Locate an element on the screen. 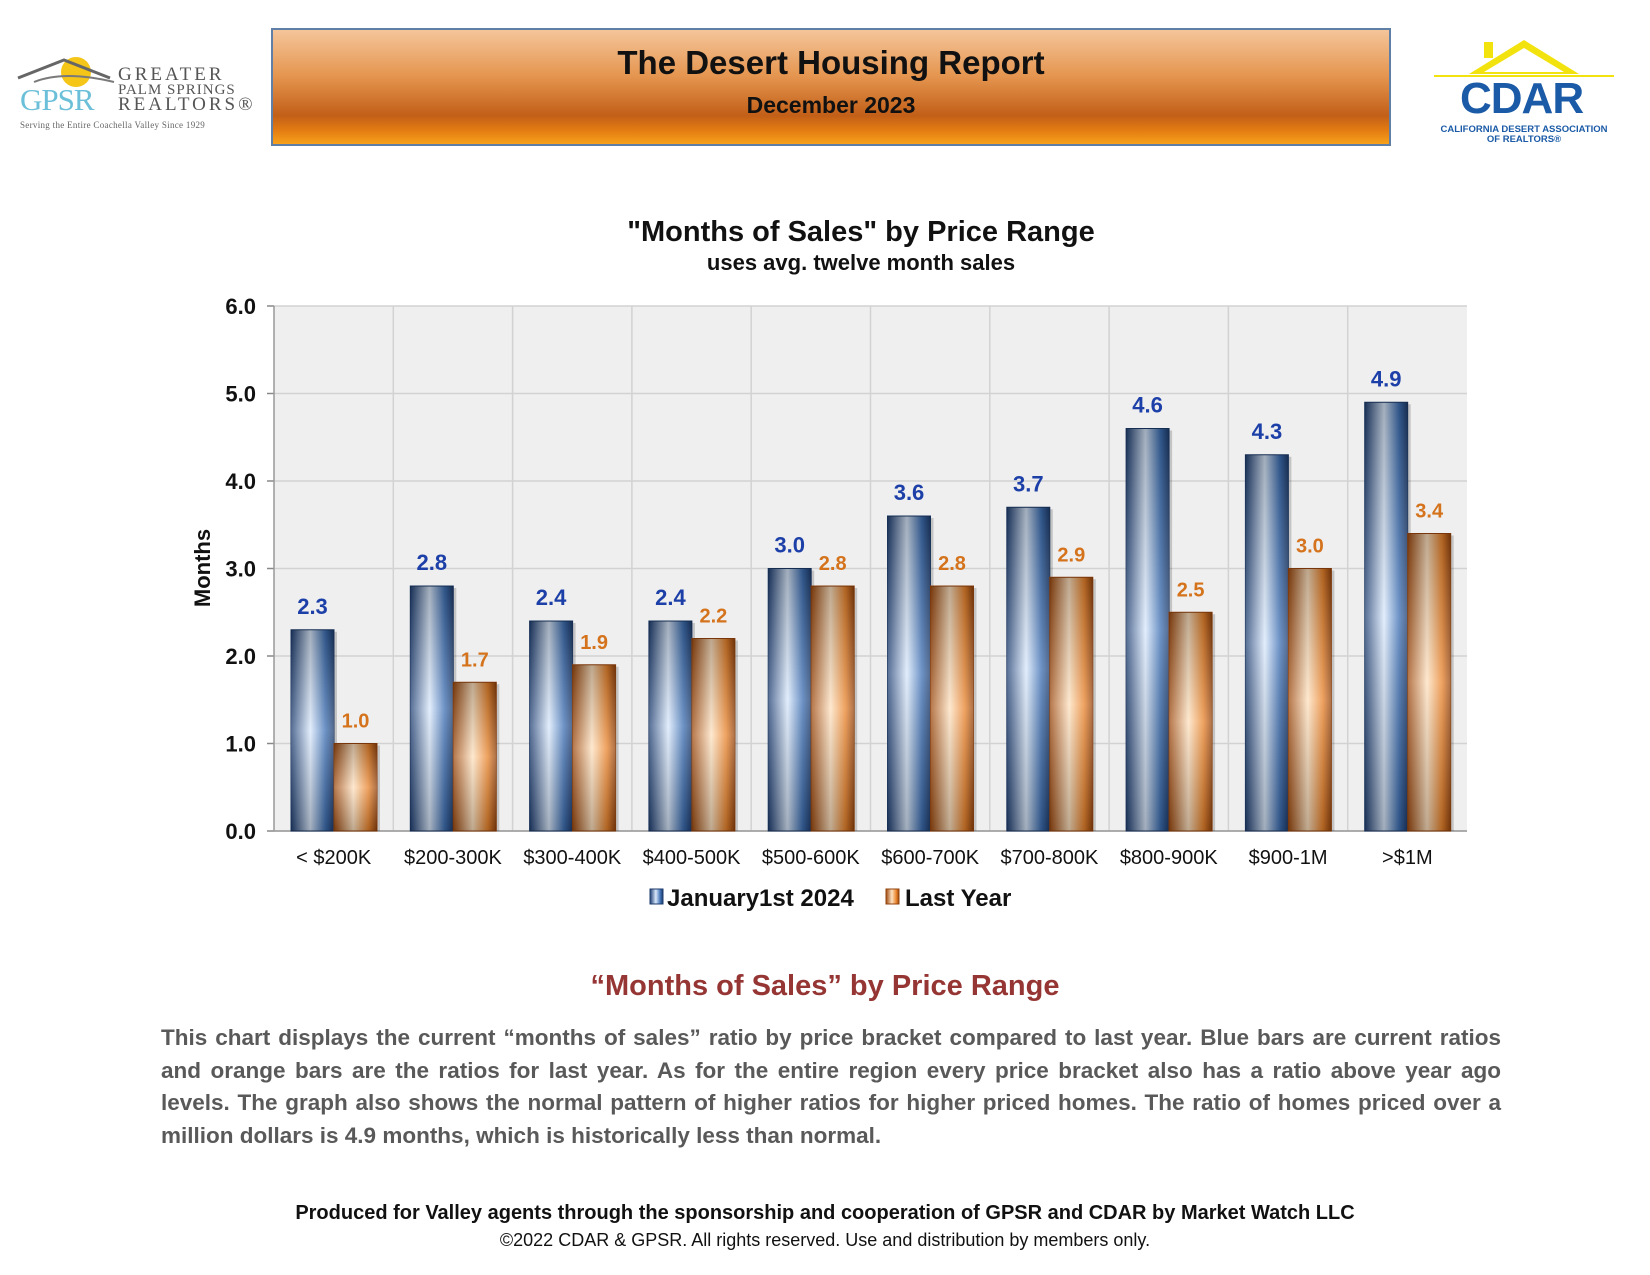 This screenshot has width=1650, height=1275. cdar-subtitle-2: OF REALTORS® is located at coordinates (1524, 139).